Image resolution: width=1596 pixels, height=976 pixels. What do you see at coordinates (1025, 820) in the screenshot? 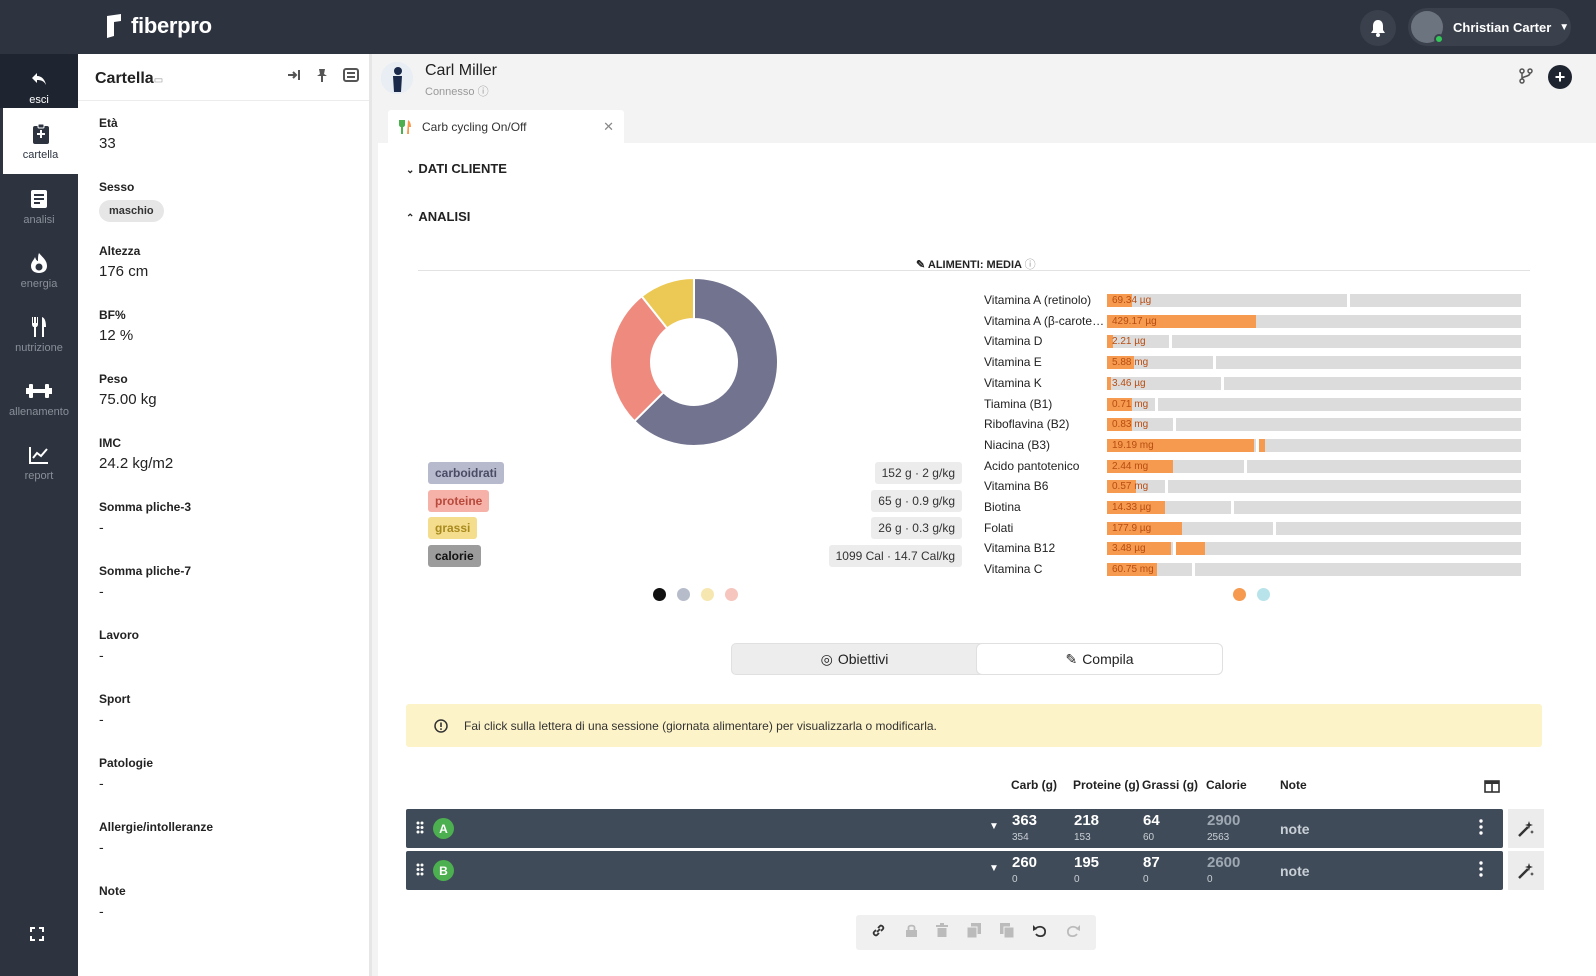
I see `carb-value: 363` at bounding box center [1025, 820].